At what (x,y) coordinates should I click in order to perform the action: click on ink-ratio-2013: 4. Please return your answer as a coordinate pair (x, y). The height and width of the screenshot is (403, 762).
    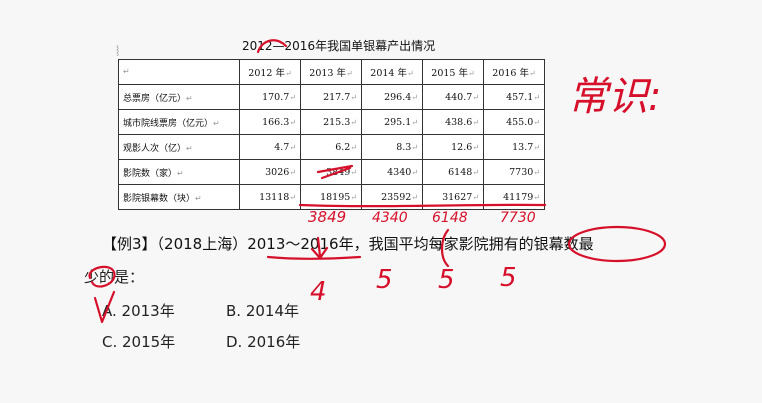
    Looking at the image, I should click on (318, 292).